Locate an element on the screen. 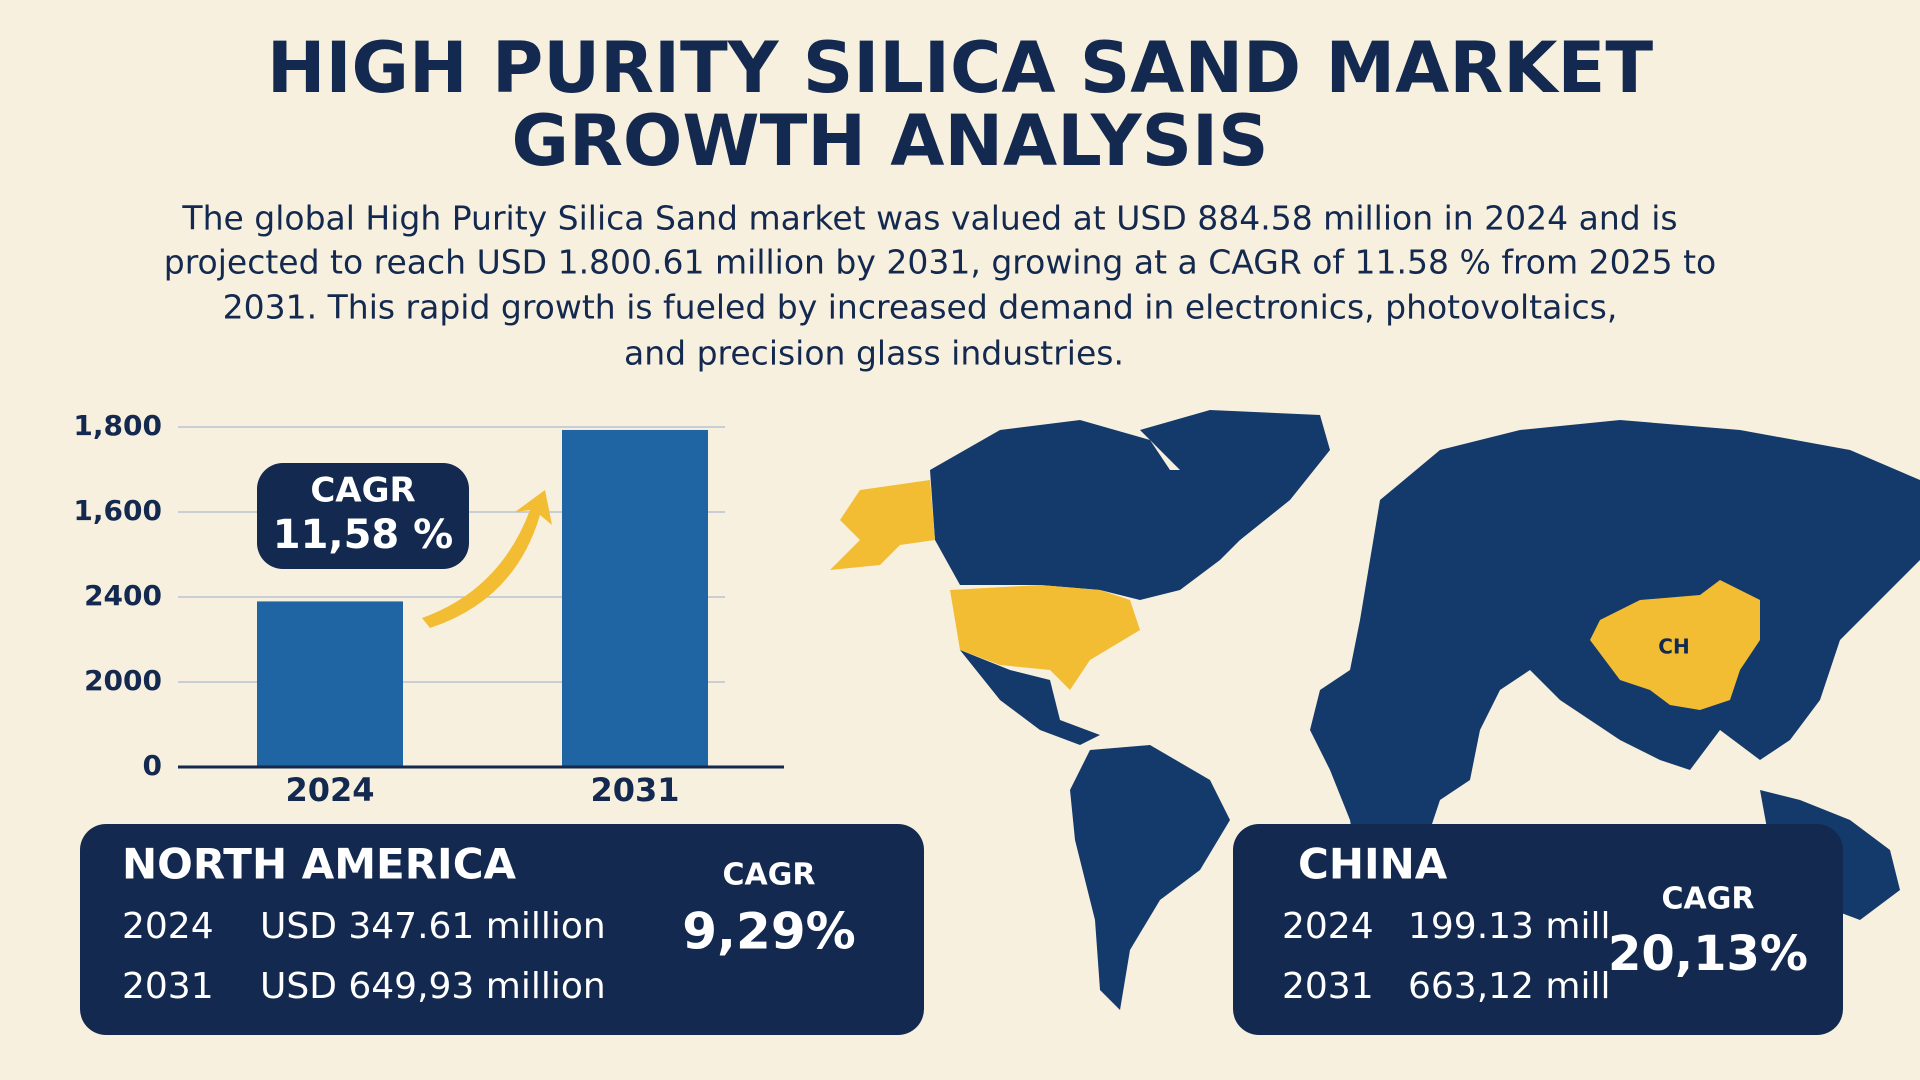 The height and width of the screenshot is (1080, 1920). cagr-value: 20,13% is located at coordinates (1708, 954).